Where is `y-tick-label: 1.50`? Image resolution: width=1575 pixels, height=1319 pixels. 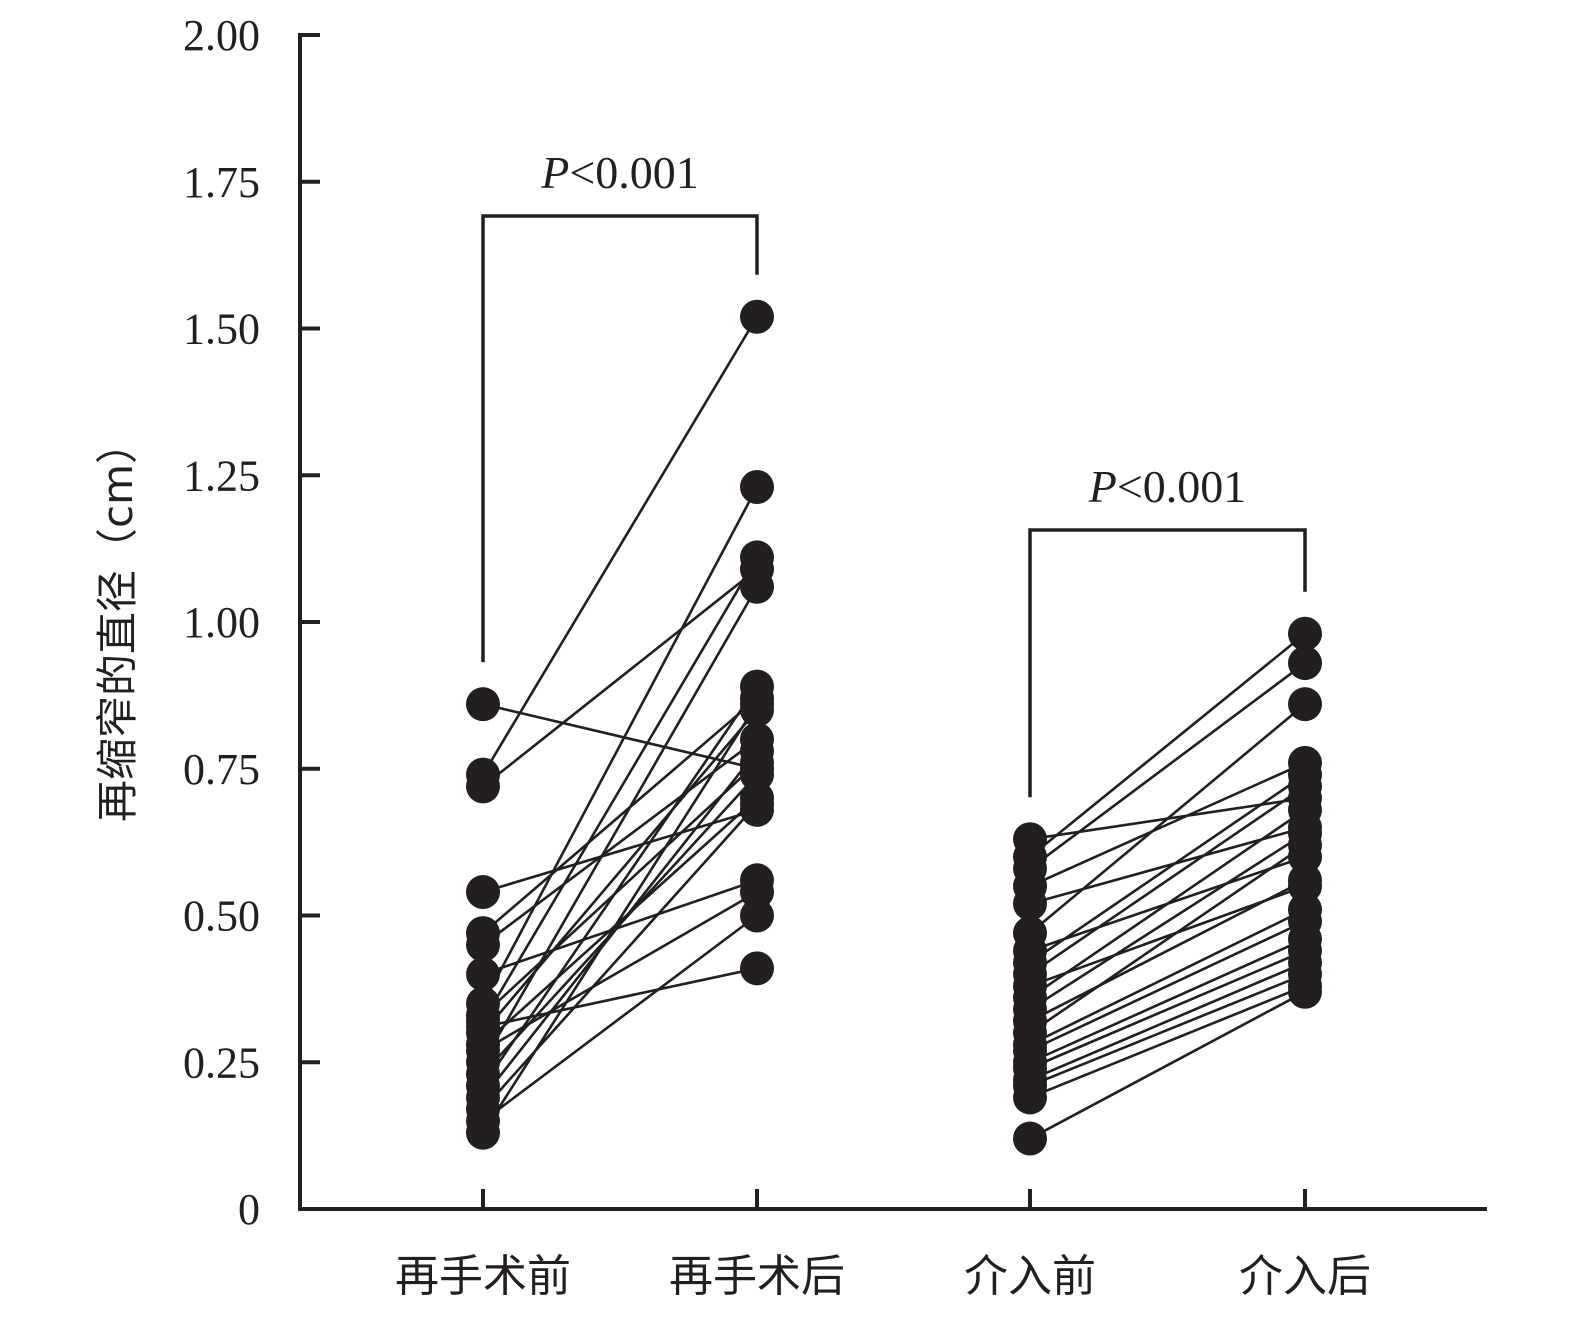
y-tick-label: 1.50 is located at coordinates (221, 329).